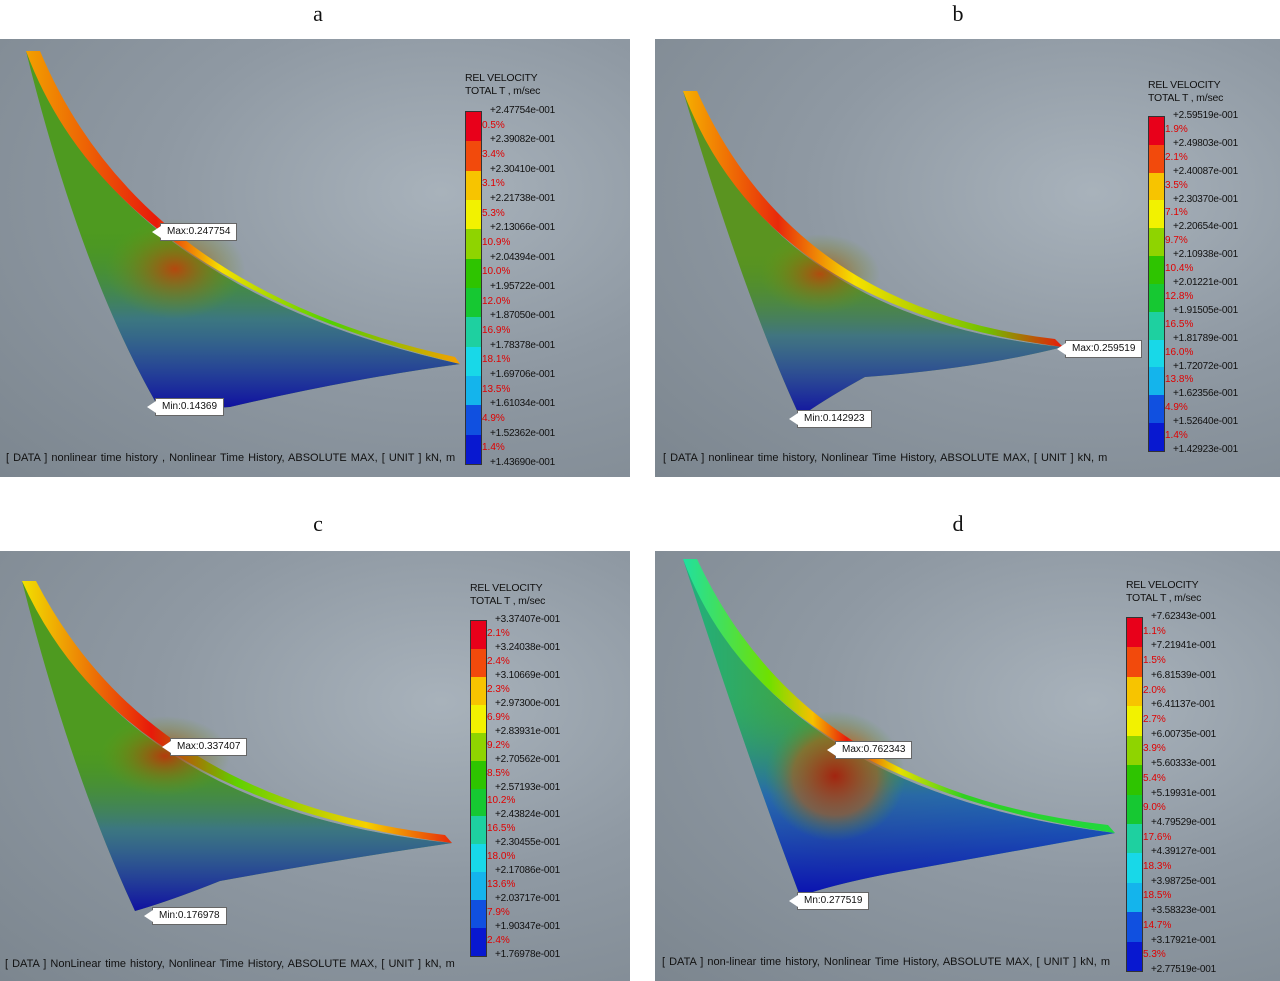 The height and width of the screenshot is (981, 1280). I want to click on legend-percent-label: 3.4%, so click(493, 154).